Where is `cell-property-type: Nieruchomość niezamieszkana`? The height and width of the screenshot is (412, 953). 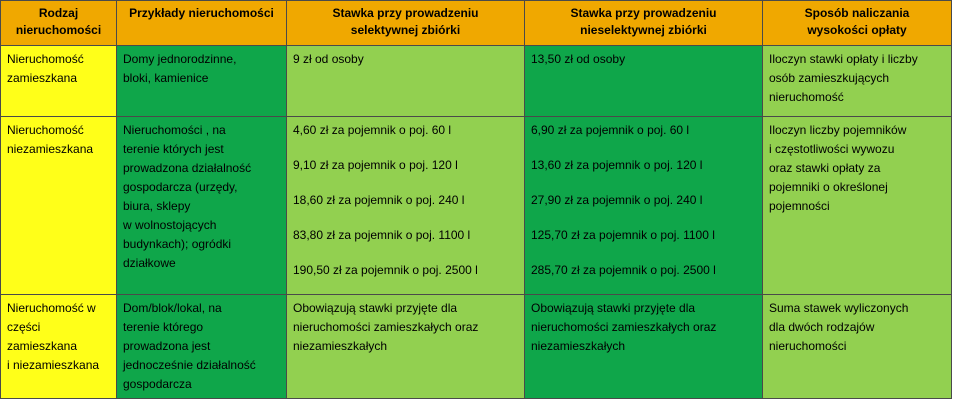 cell-property-type: Nieruchomość niezamieszkana is located at coordinates (58, 205).